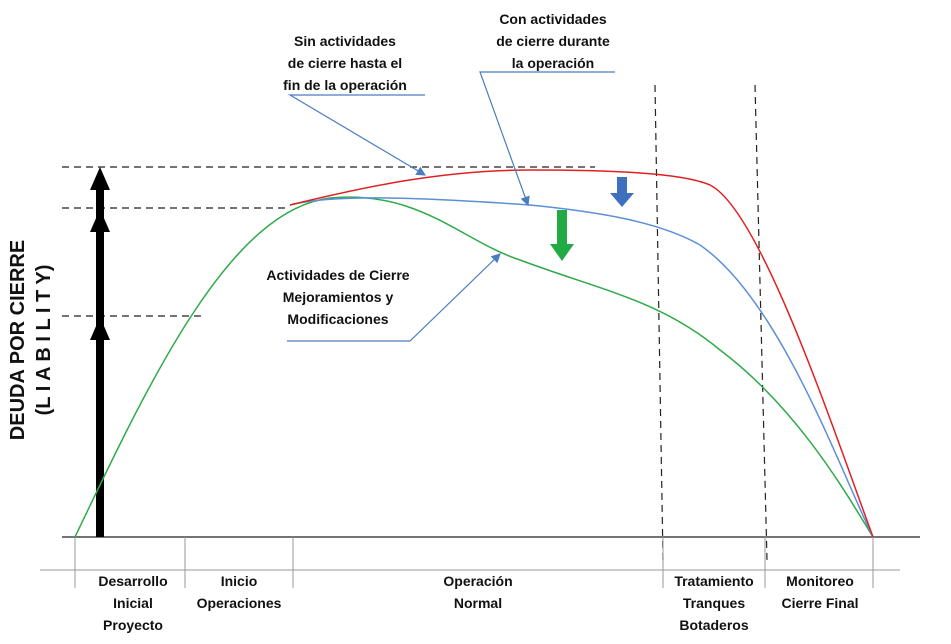 This screenshot has width=951, height=644. Describe the element at coordinates (338, 297) in the screenshot. I see `annotation: Mejoramientos y` at that location.